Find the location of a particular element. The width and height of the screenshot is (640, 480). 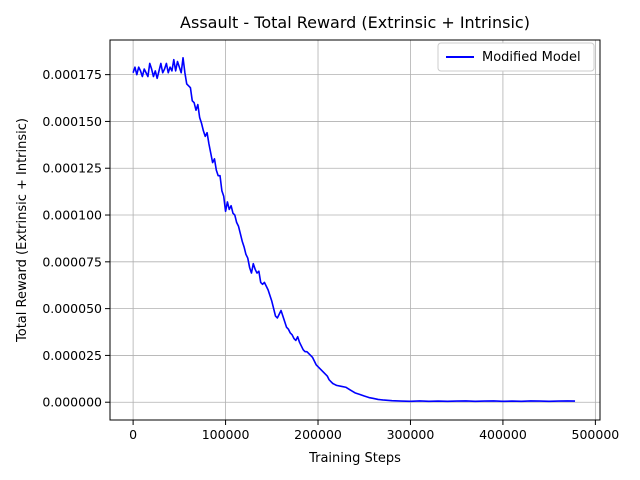

y-tick-label: 0.000025 is located at coordinates (72, 355).